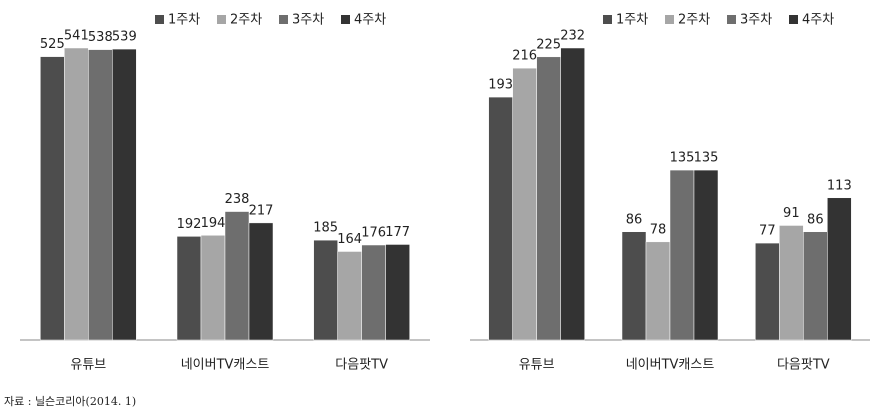 Image resolution: width=874 pixels, height=419 pixels. What do you see at coordinates (52, 44) in the screenshot?
I see `value-label: 525` at bounding box center [52, 44].